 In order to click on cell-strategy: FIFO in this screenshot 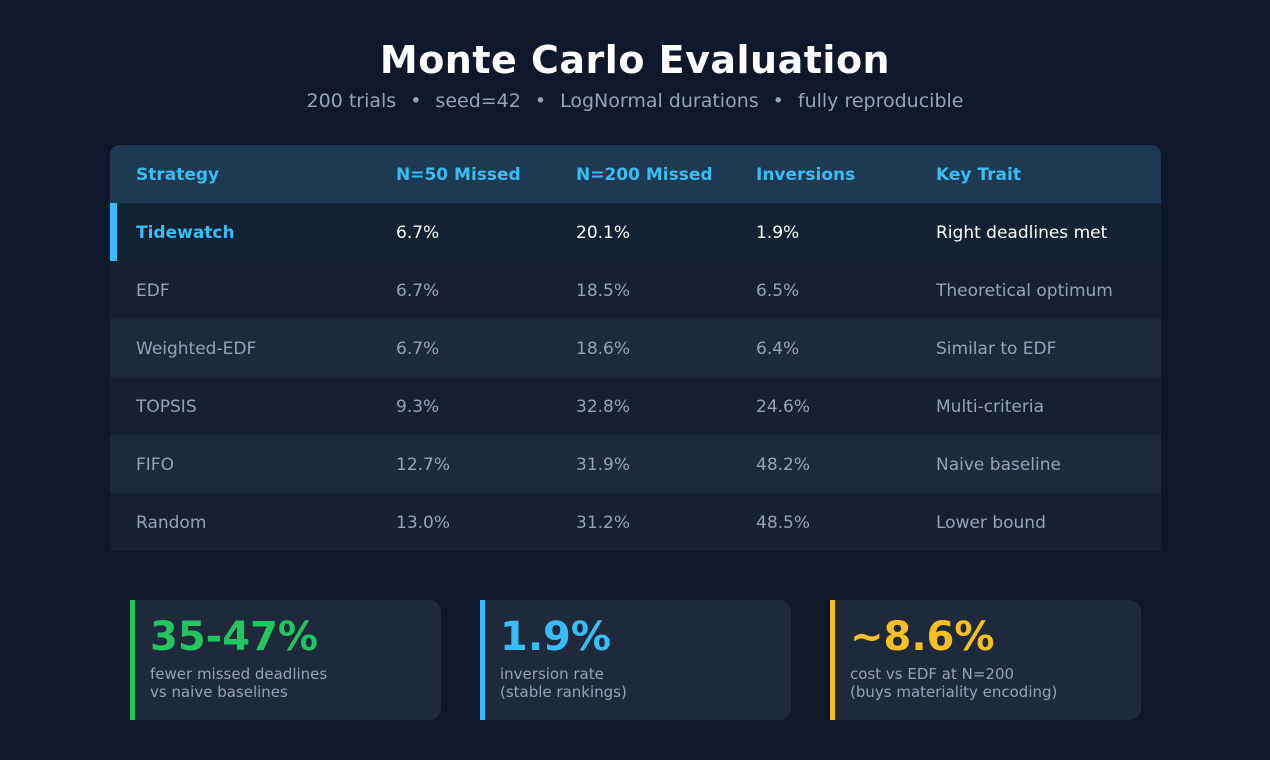, I will do `click(155, 465)`.